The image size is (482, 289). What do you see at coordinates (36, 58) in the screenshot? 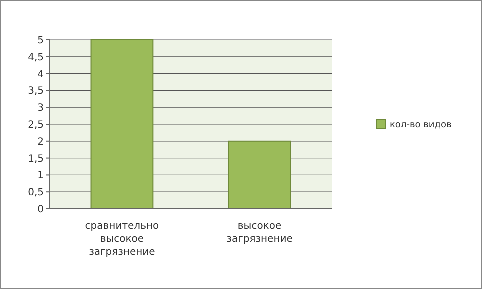
I see `y-tick-label: 4,5` at bounding box center [36, 58].